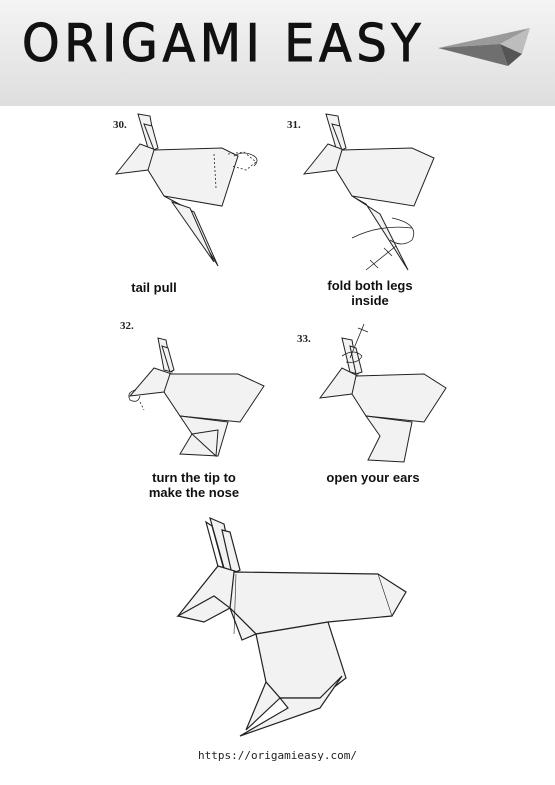 The width and height of the screenshot is (555, 785). I want to click on footer-url: https://origamieasy.com/, so click(277, 755).